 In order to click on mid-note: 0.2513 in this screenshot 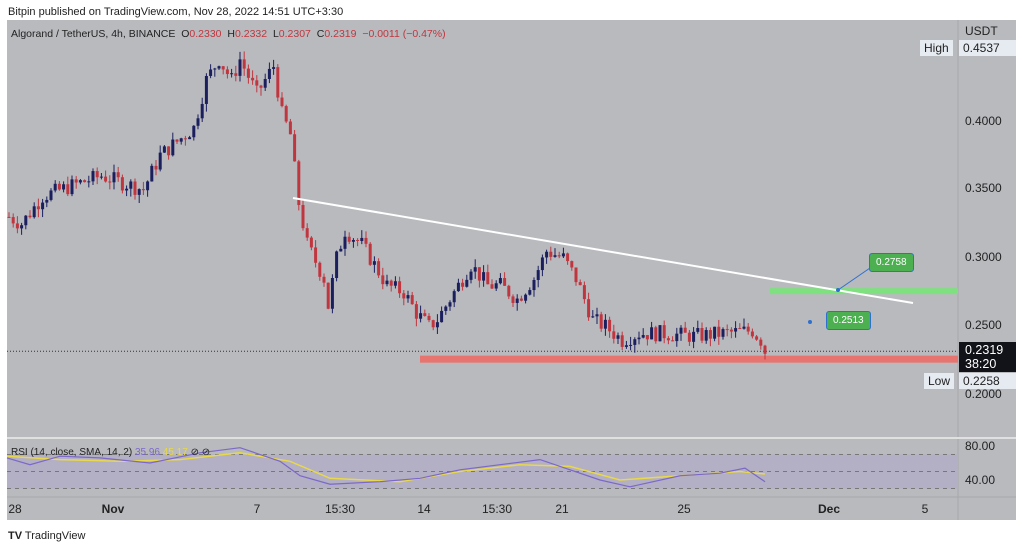, I will do `click(848, 320)`.